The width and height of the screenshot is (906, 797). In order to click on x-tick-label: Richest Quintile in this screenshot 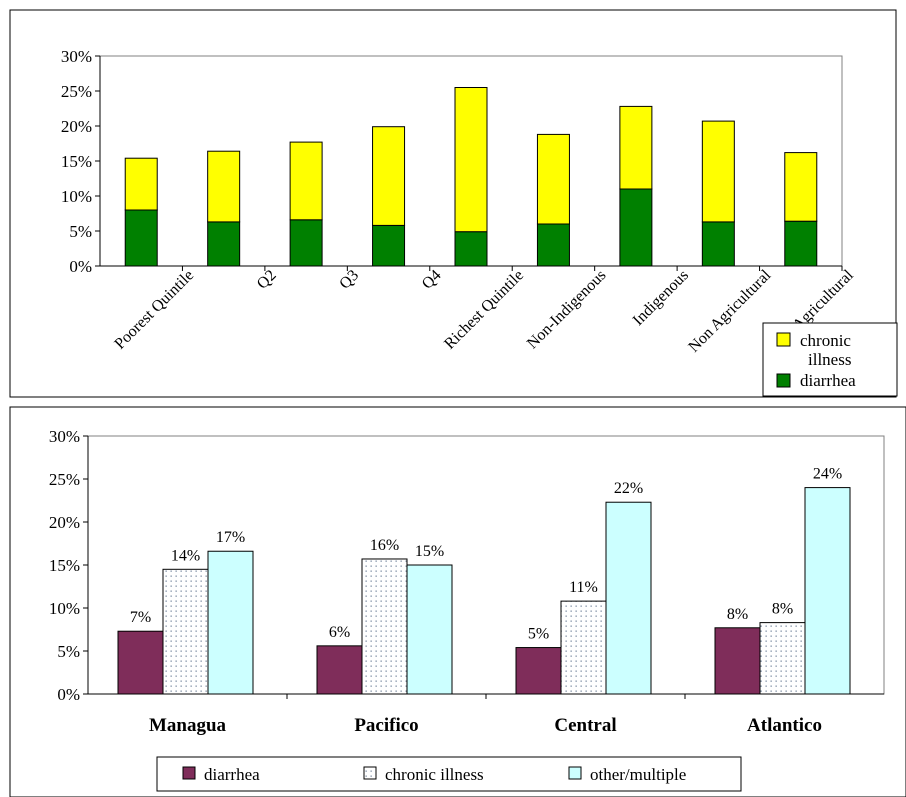, I will do `click(484, 310)`.